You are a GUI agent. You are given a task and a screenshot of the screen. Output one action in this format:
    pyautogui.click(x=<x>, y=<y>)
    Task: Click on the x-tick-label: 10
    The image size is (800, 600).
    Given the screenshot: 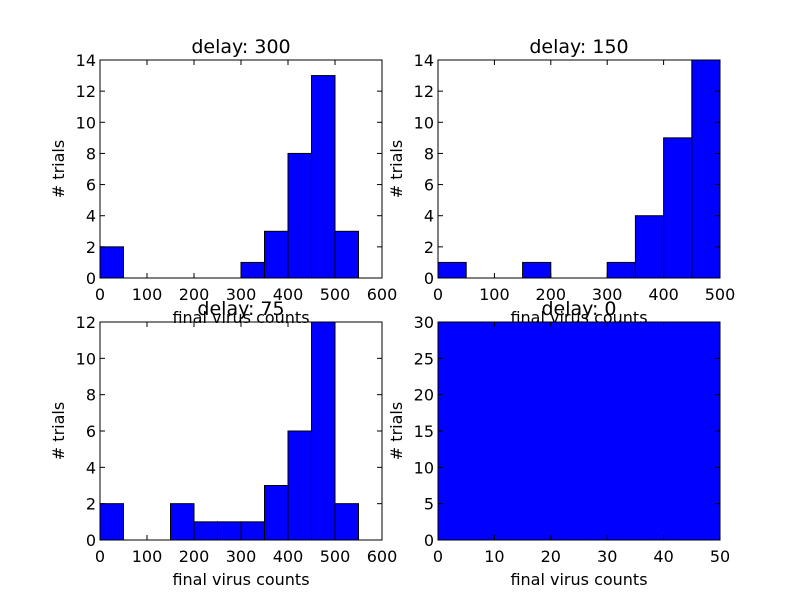 What is the action you would take?
    pyautogui.click(x=494, y=556)
    